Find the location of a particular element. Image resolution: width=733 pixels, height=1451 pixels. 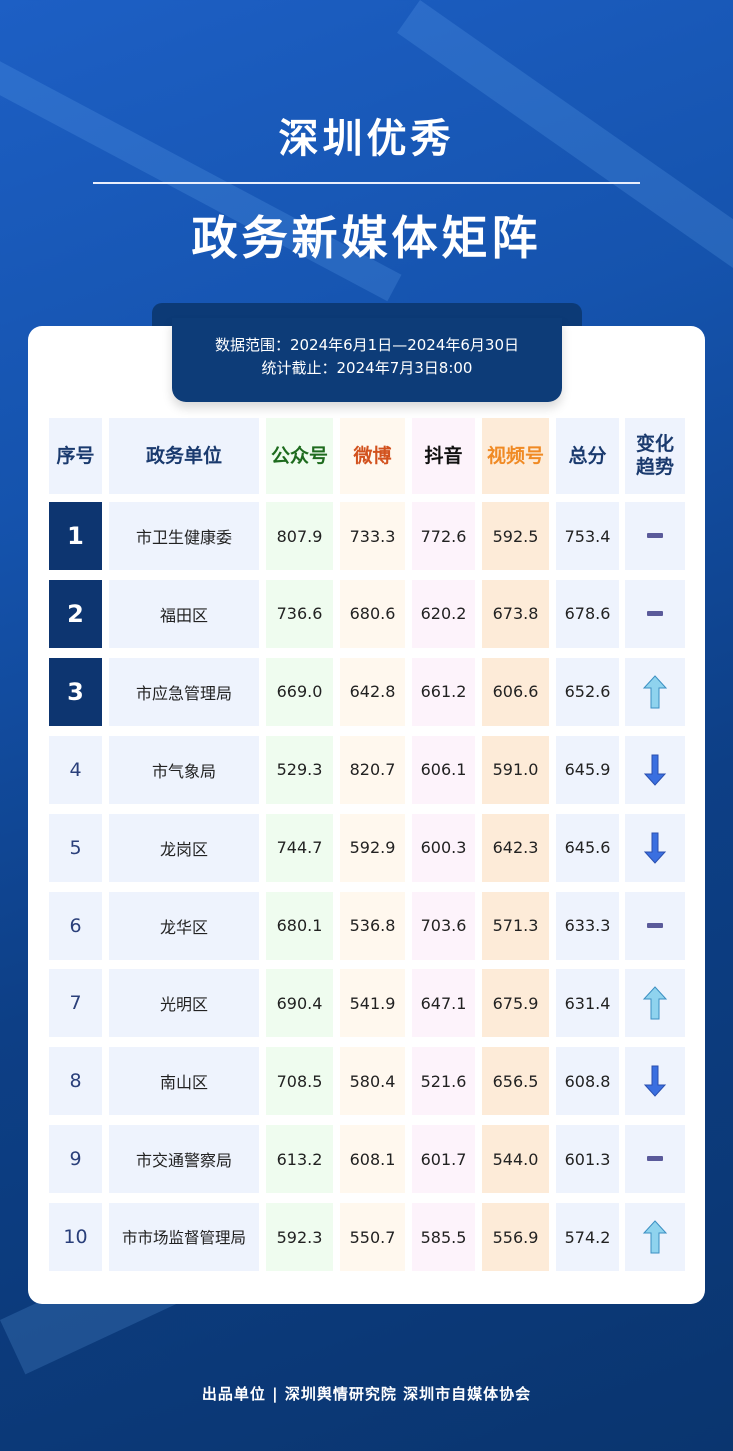

total-score-text: 631.4 is located at coordinates (587, 1003).